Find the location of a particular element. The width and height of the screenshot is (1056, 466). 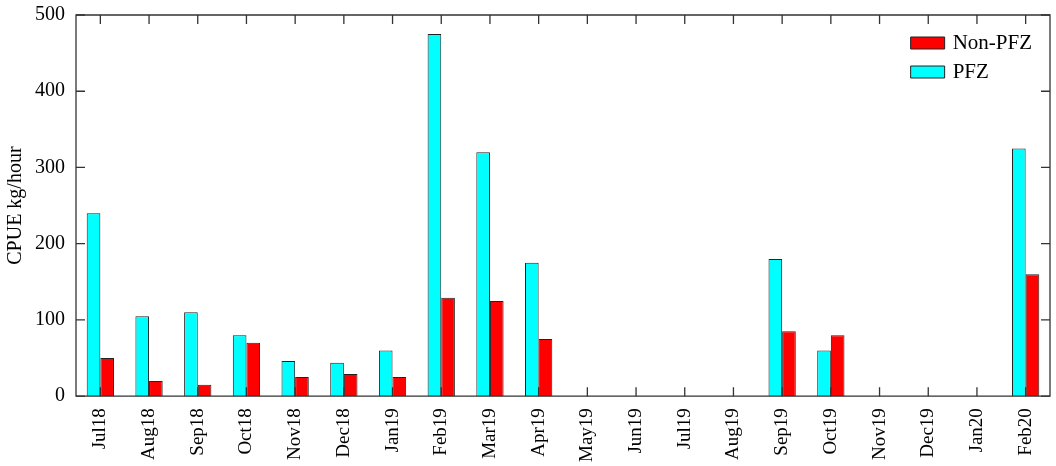

y-tick-label: 300 is located at coordinates (50, 165).